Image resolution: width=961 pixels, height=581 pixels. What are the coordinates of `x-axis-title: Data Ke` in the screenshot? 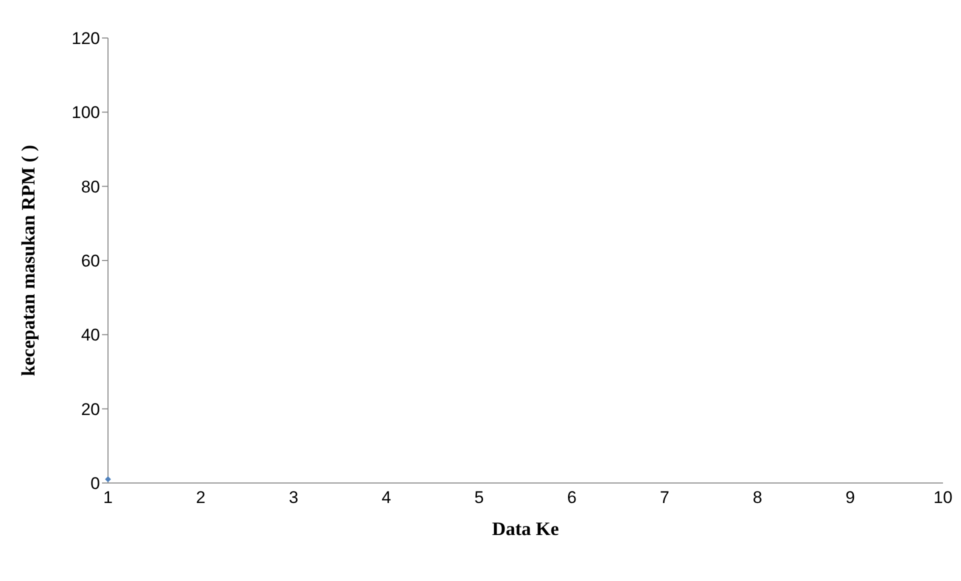 It's located at (526, 529).